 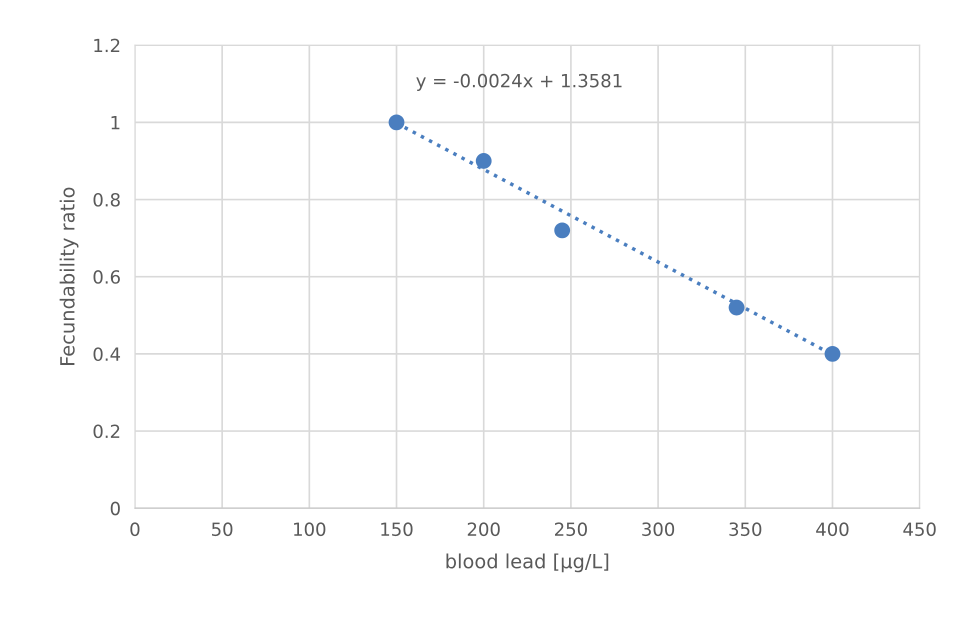 What do you see at coordinates (107, 354) in the screenshot?
I see `y-tick-label: 0.4` at bounding box center [107, 354].